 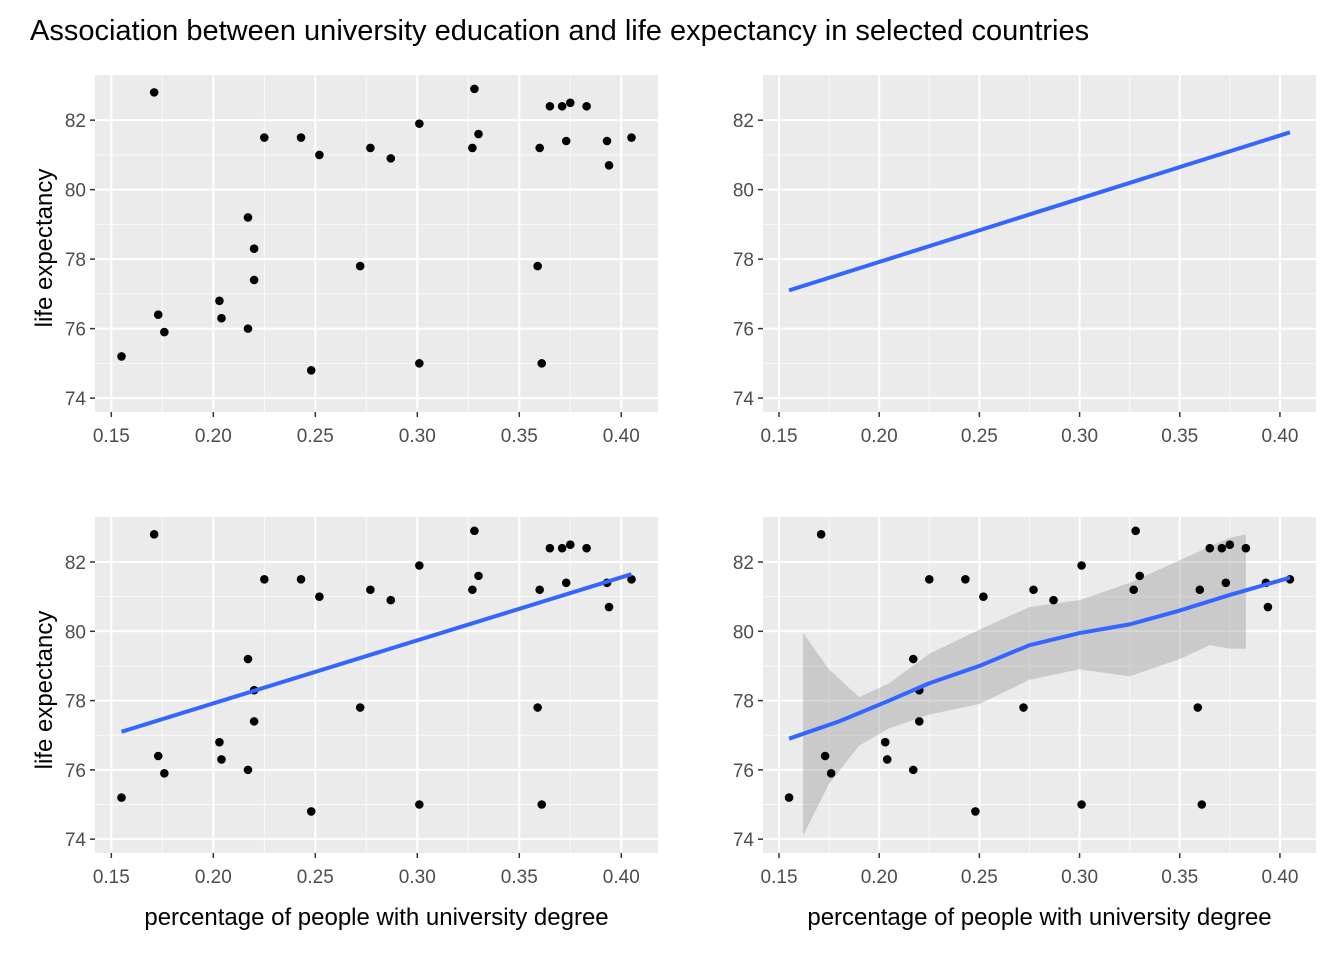 I want to click on bottom-right-y-tick-label: 80, so click(x=743, y=632).